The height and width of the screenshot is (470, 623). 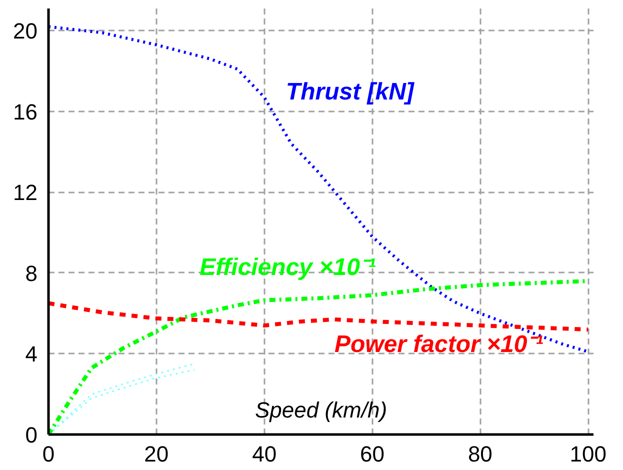 What do you see at coordinates (350, 92) in the screenshot?
I see `series-label: Thrust [kN]` at bounding box center [350, 92].